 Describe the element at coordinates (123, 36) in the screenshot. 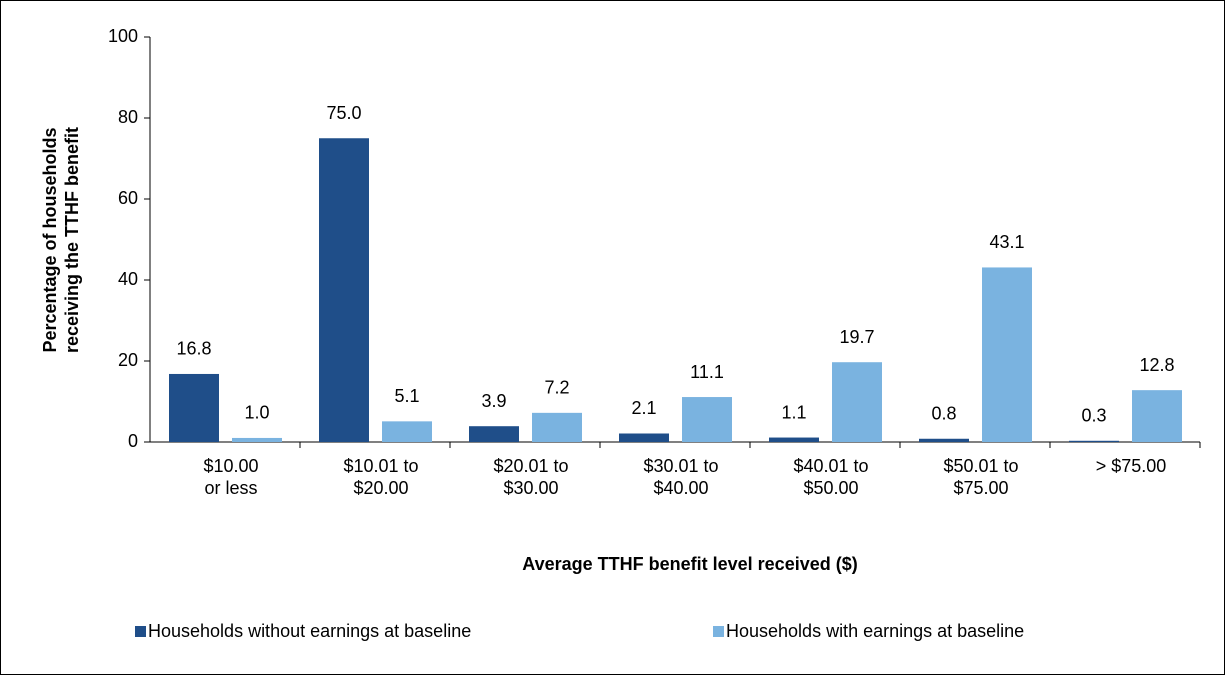

I see `y-tick-label: 100` at that location.